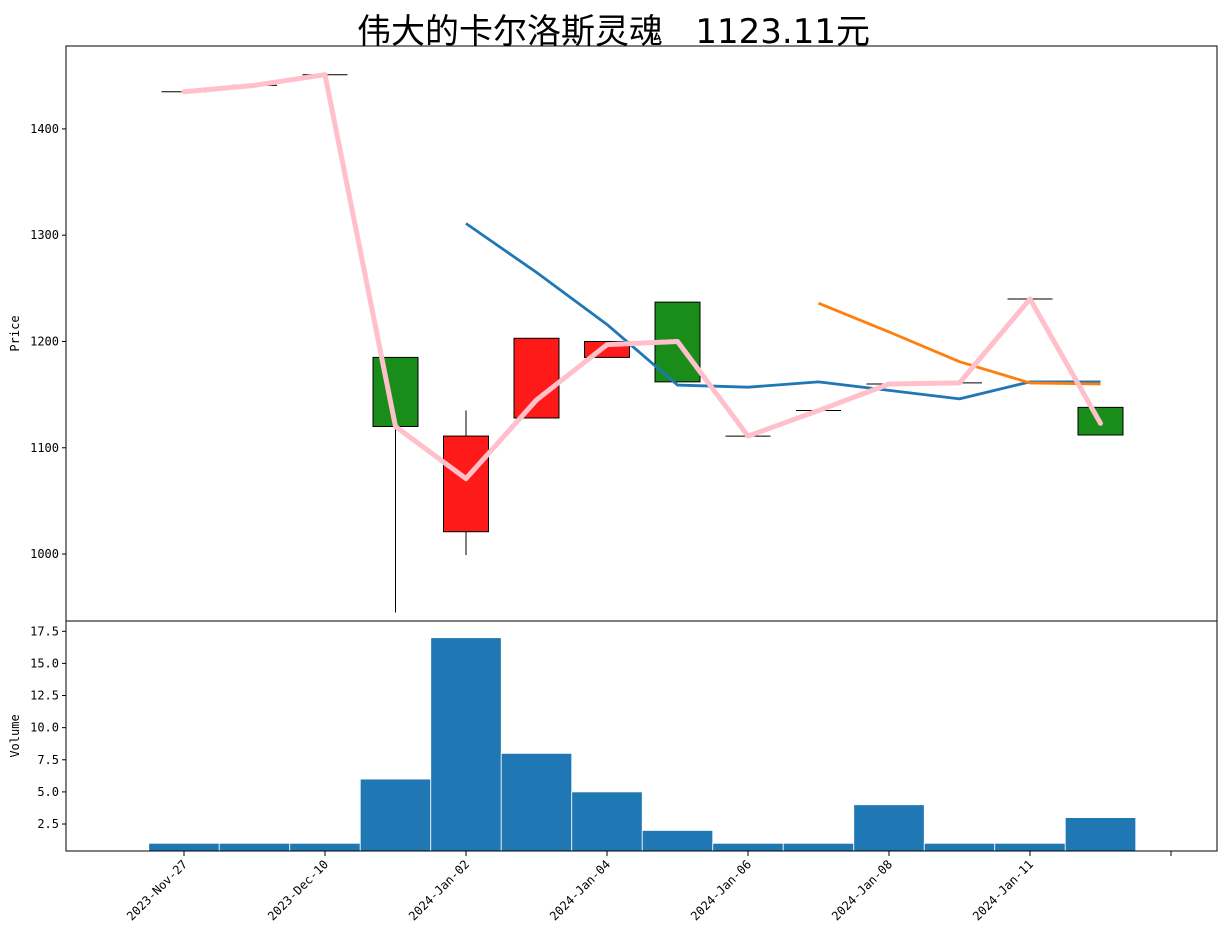  Describe the element at coordinates (439, 890) in the screenshot. I see `x-tick-label: 2024-Jan-02` at that location.